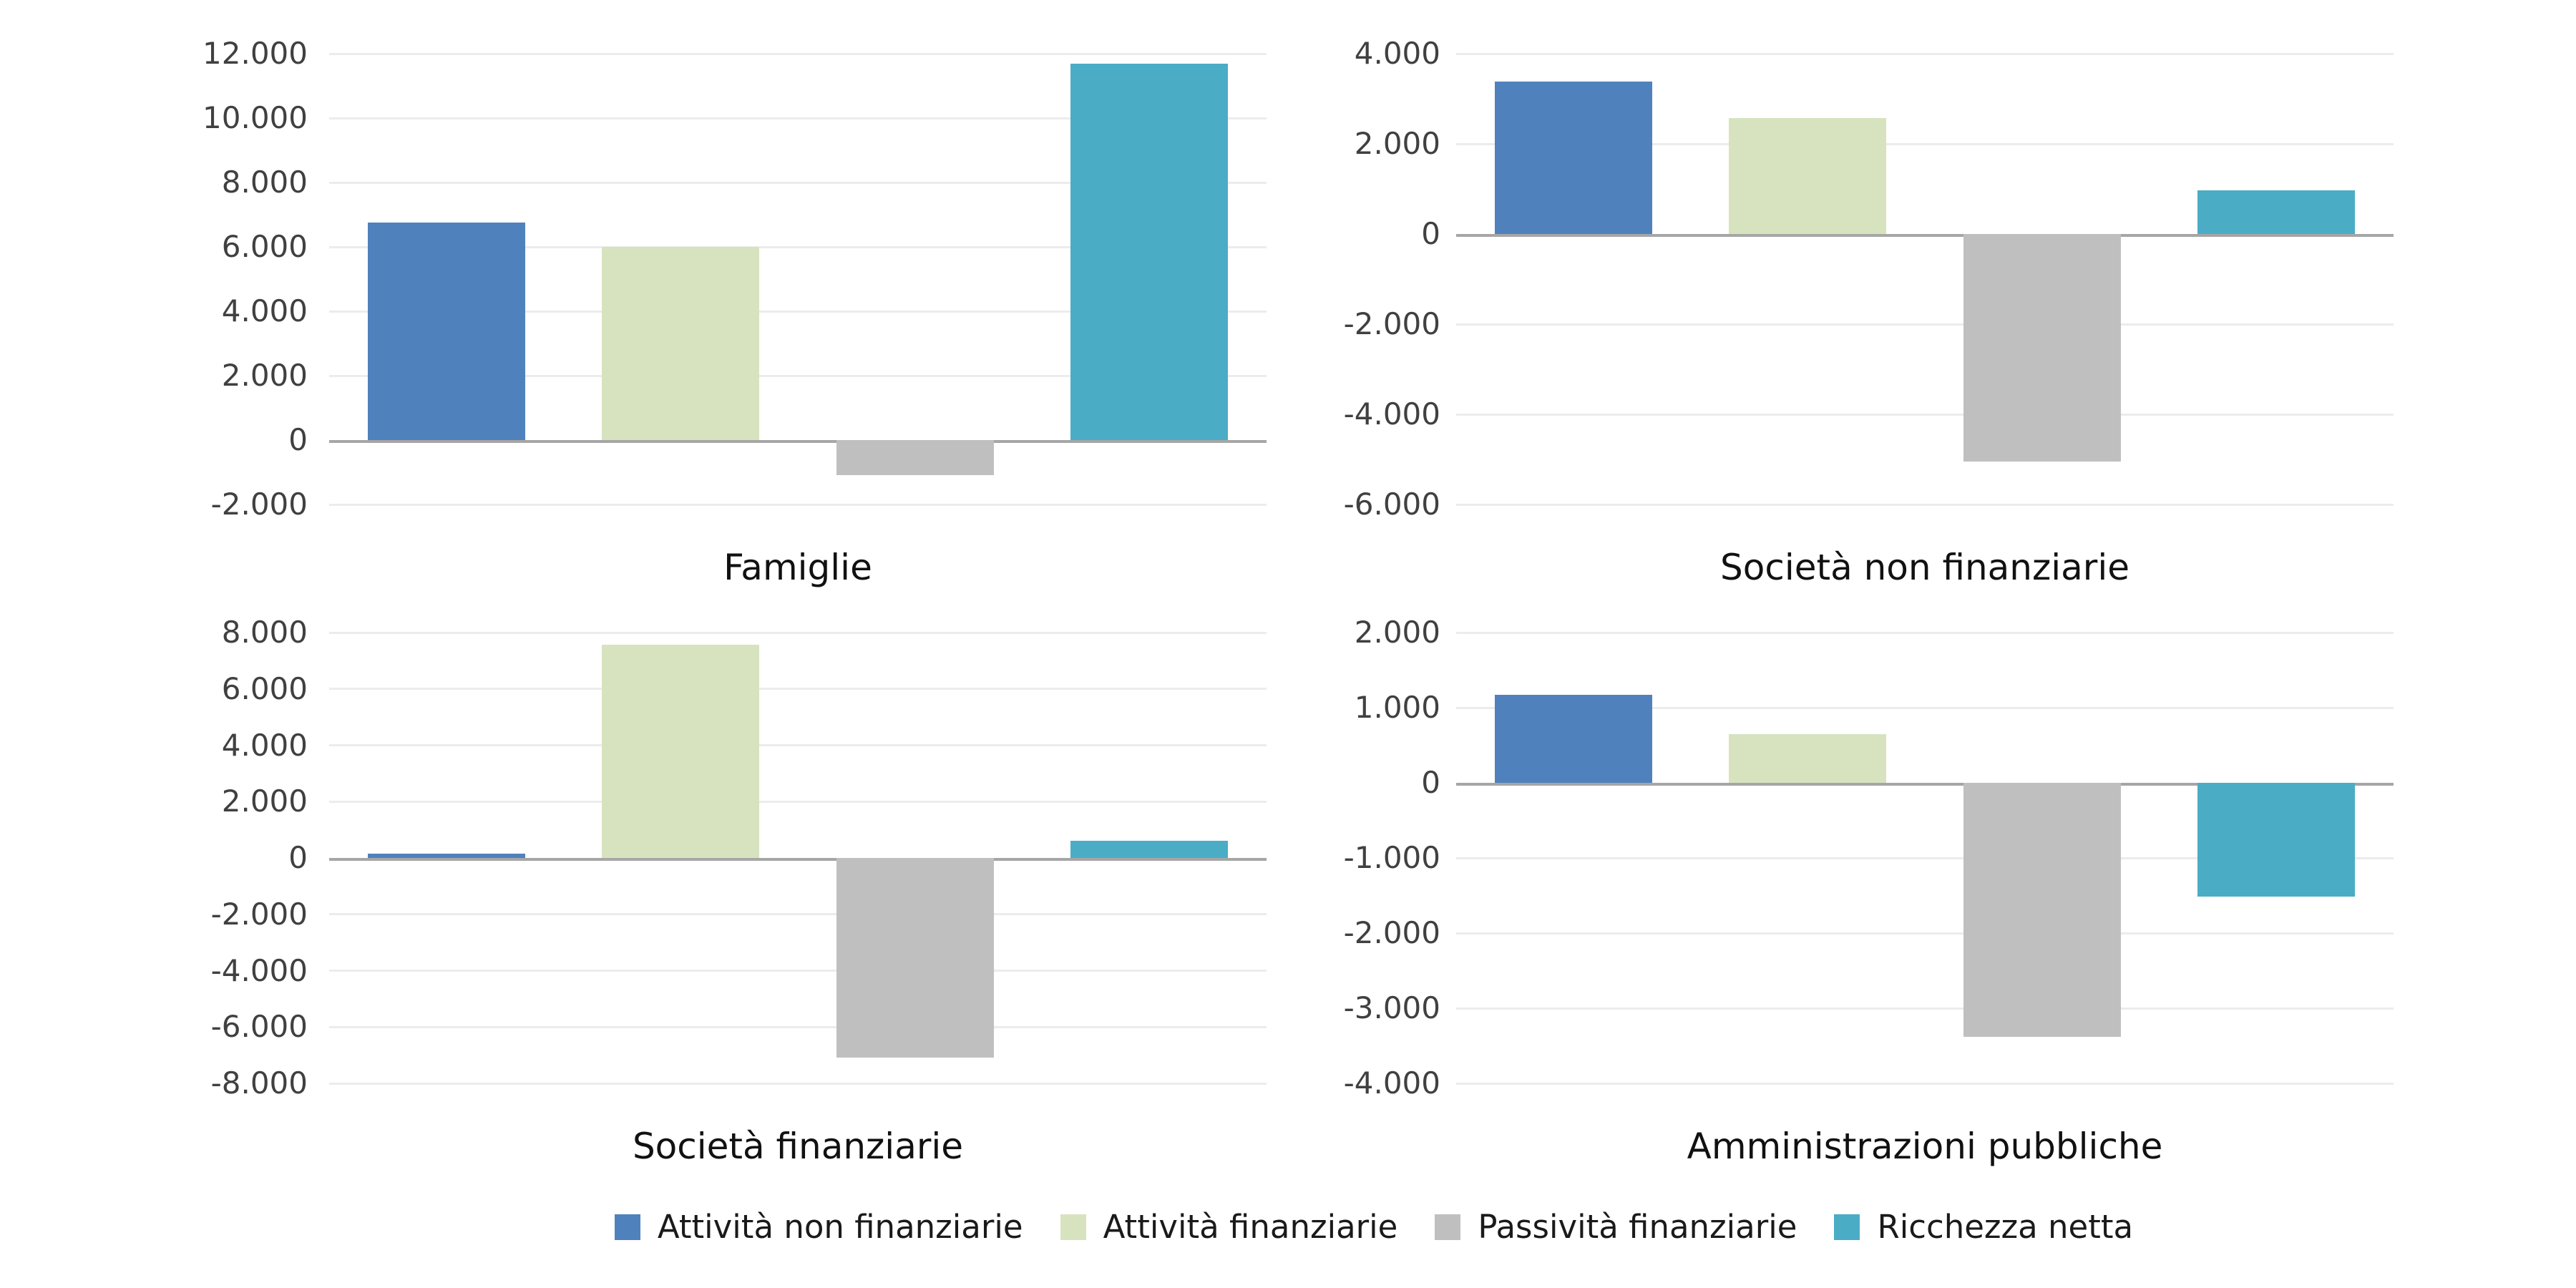 The height and width of the screenshot is (1288, 2576). Describe the element at coordinates (1391, 1007) in the screenshot. I see `y-tick-label: -3.000` at that location.